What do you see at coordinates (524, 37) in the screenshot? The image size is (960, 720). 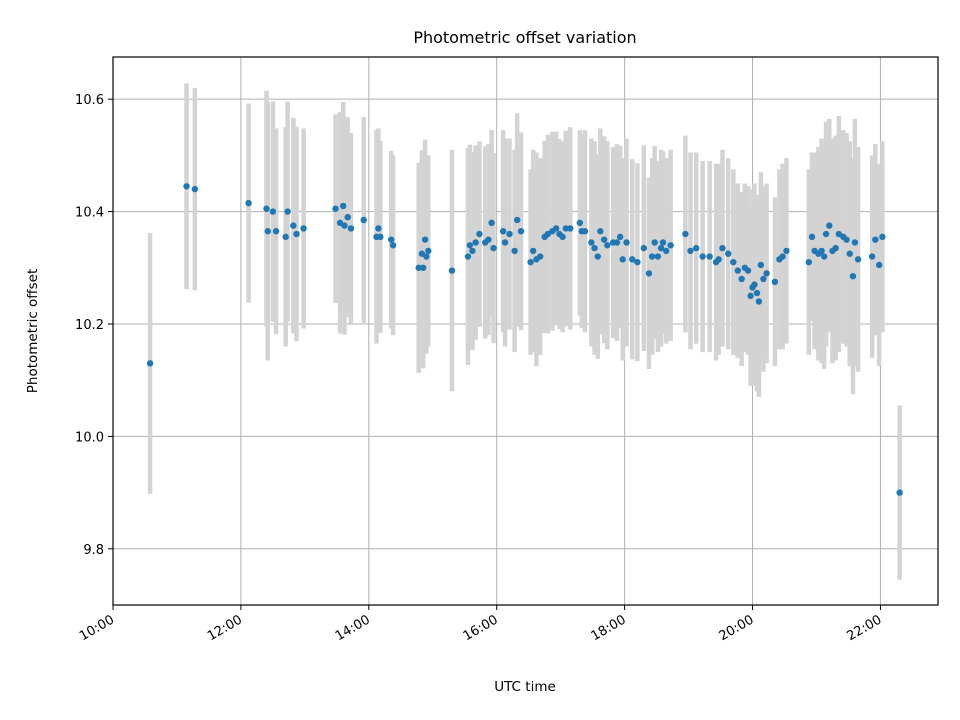 I see `chart-title: Photometric offset variation` at bounding box center [524, 37].